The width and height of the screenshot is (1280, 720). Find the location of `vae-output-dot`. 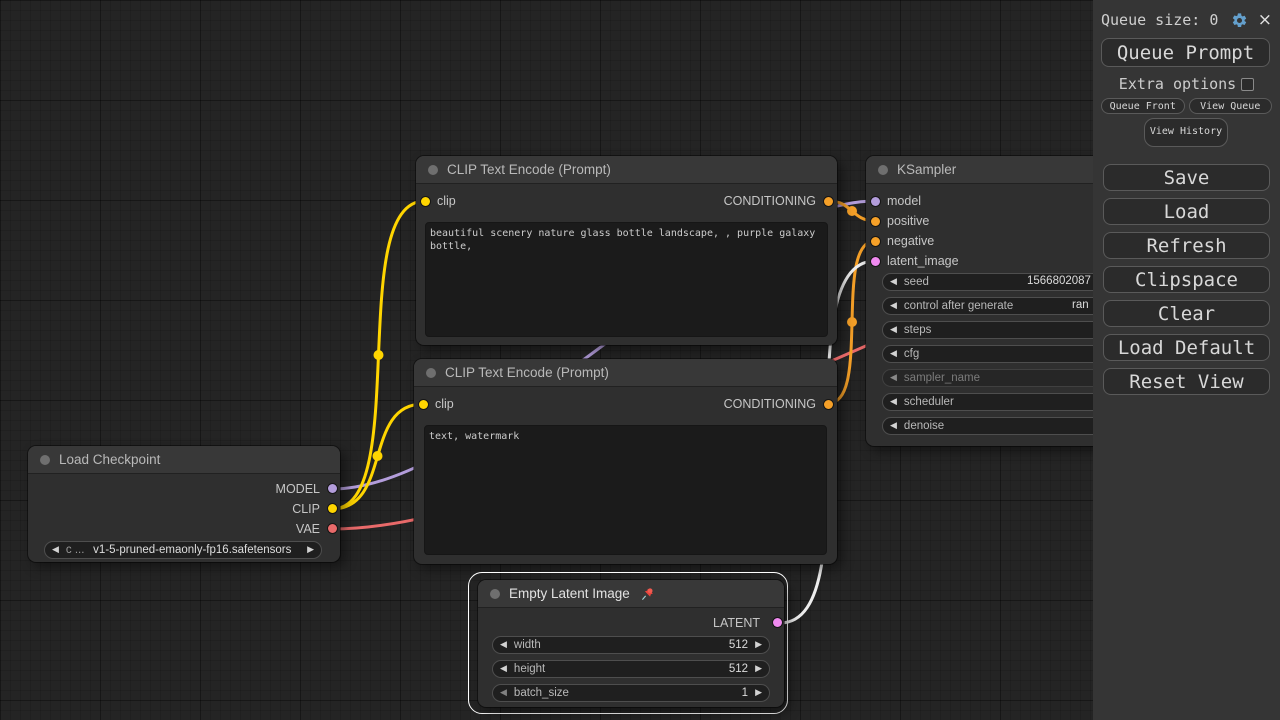

vae-output-dot is located at coordinates (332, 528).